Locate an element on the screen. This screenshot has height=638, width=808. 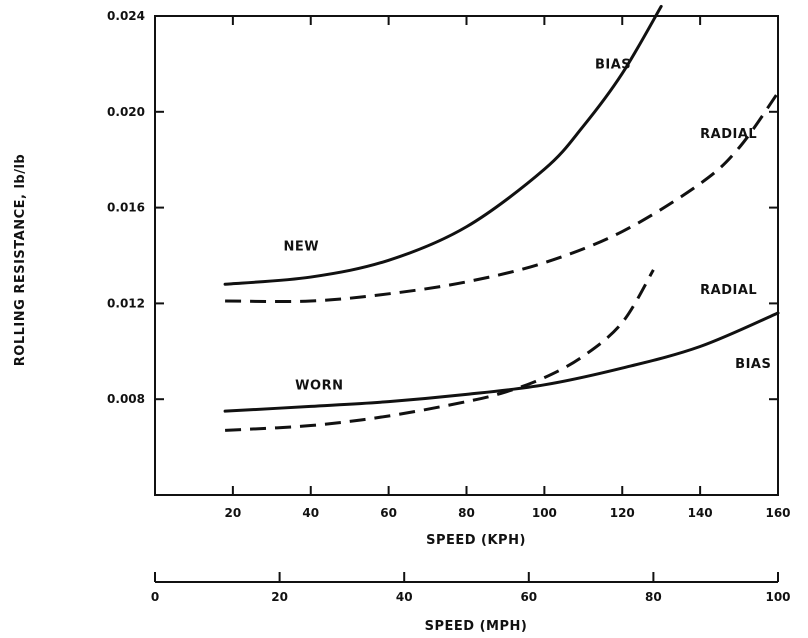
y-tick-label: 0.016 is located at coordinates (126, 208).